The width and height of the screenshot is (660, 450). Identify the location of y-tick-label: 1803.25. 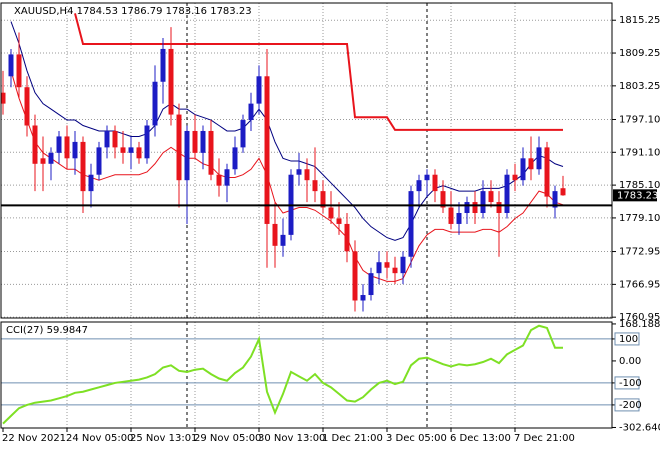
(639, 86).